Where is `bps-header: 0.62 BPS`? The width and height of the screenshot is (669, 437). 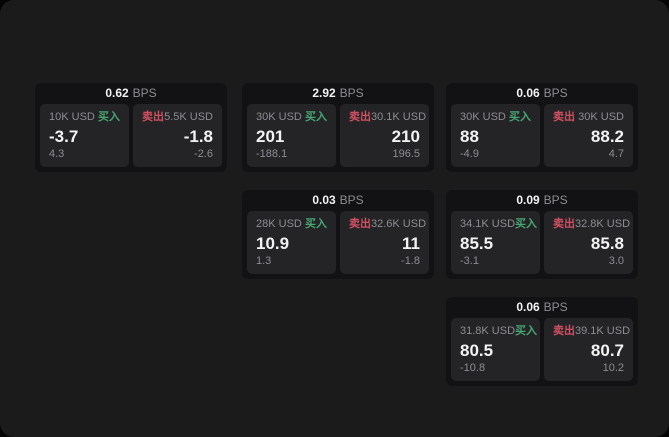 bps-header: 0.62 BPS is located at coordinates (131, 93).